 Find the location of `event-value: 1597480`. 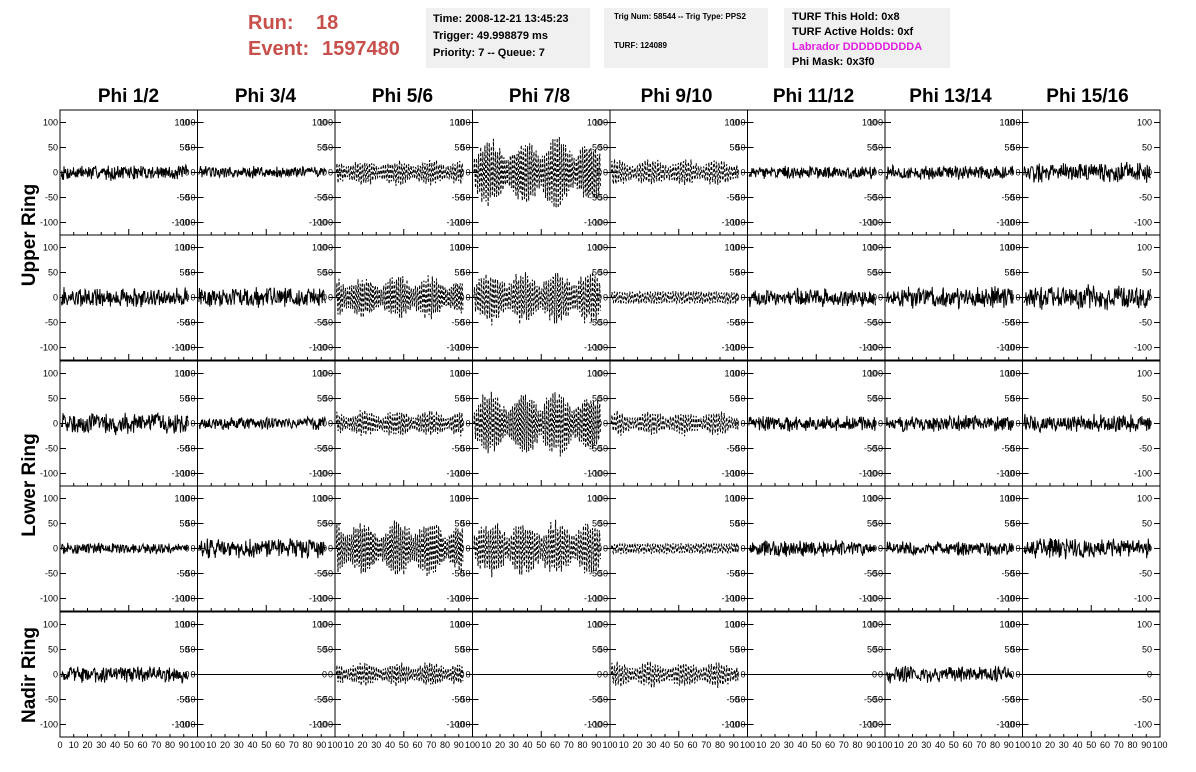

event-value: 1597480 is located at coordinates (361, 49).